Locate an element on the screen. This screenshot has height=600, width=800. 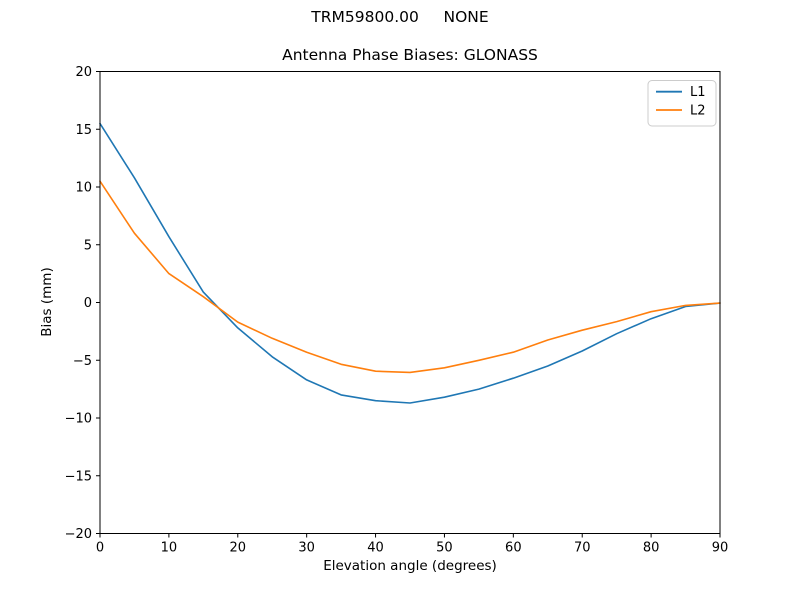
x-tick-label: 20 is located at coordinates (238, 548).